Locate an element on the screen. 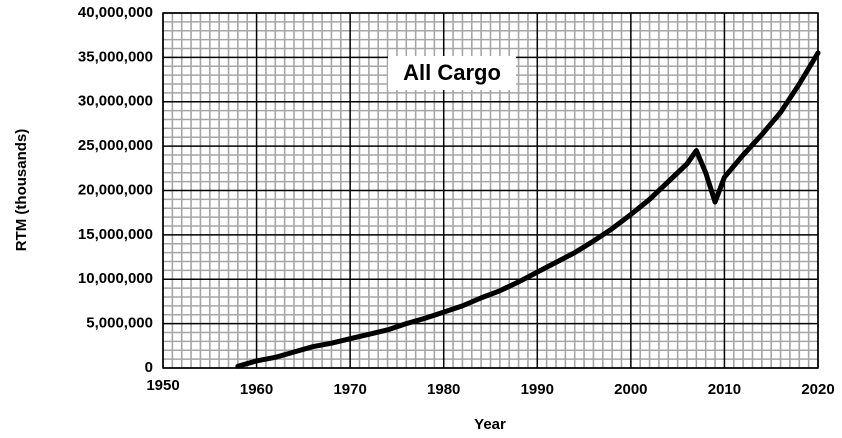 Image resolution: width=842 pixels, height=438 pixels. y-tick-label: 30,000,000 is located at coordinates (115, 101).